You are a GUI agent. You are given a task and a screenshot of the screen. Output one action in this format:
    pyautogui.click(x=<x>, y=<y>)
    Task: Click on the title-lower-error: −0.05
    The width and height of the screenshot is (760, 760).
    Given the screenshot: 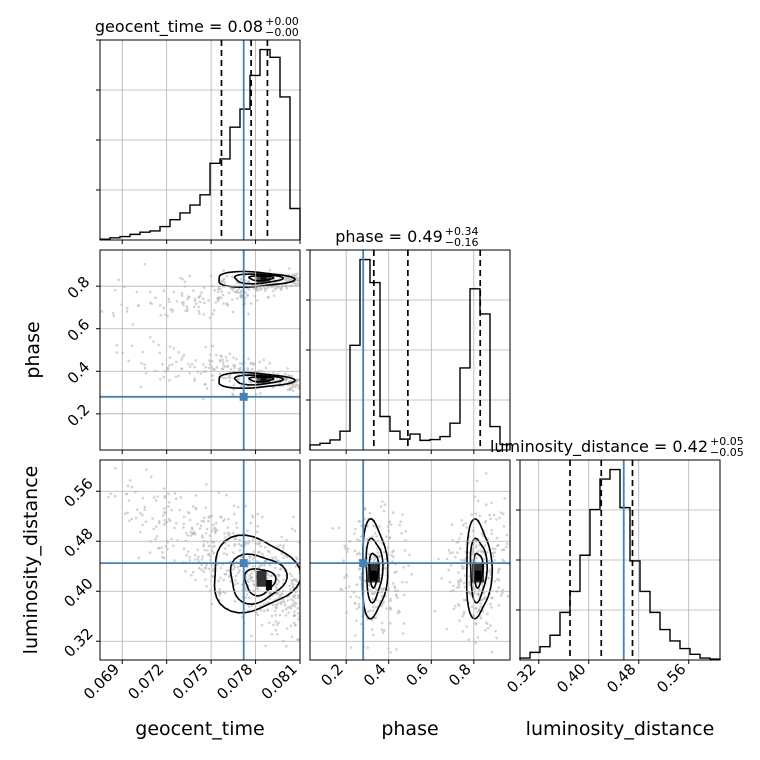 What is the action you would take?
    pyautogui.click(x=727, y=452)
    